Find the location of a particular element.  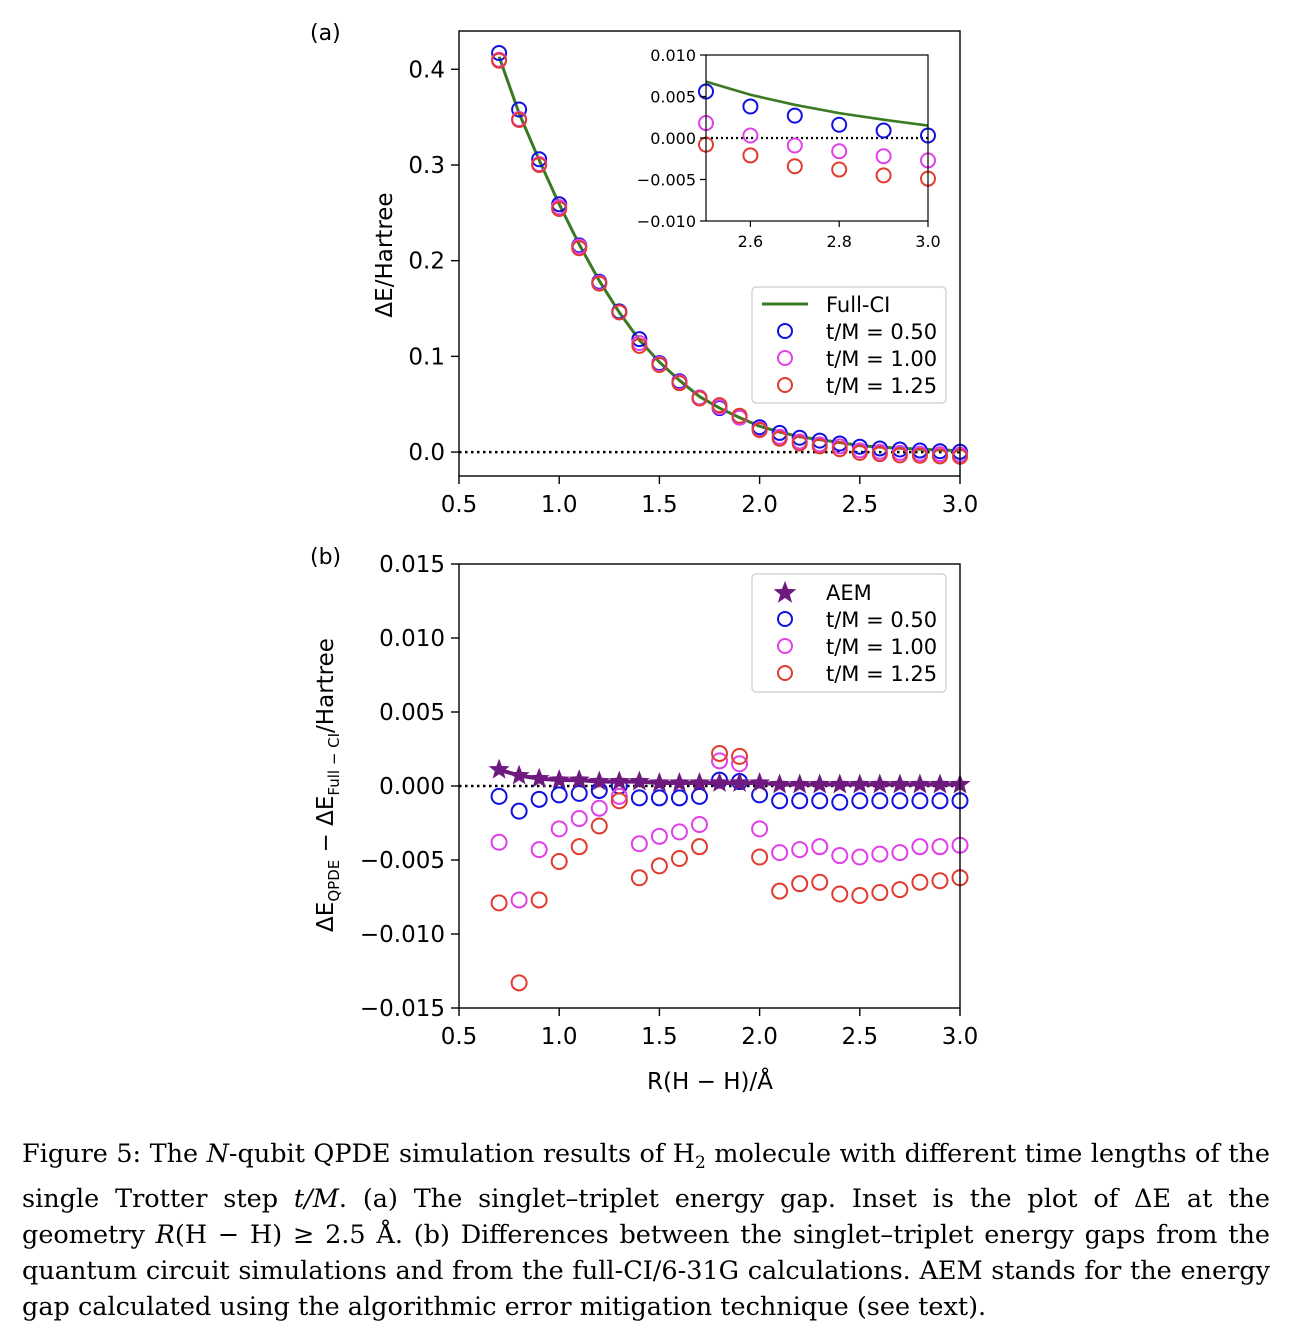

panel-a-legend: Full-CI t/M = 0.50 t/M = 1.00 t/M = 1.25 is located at coordinates (849, 345).